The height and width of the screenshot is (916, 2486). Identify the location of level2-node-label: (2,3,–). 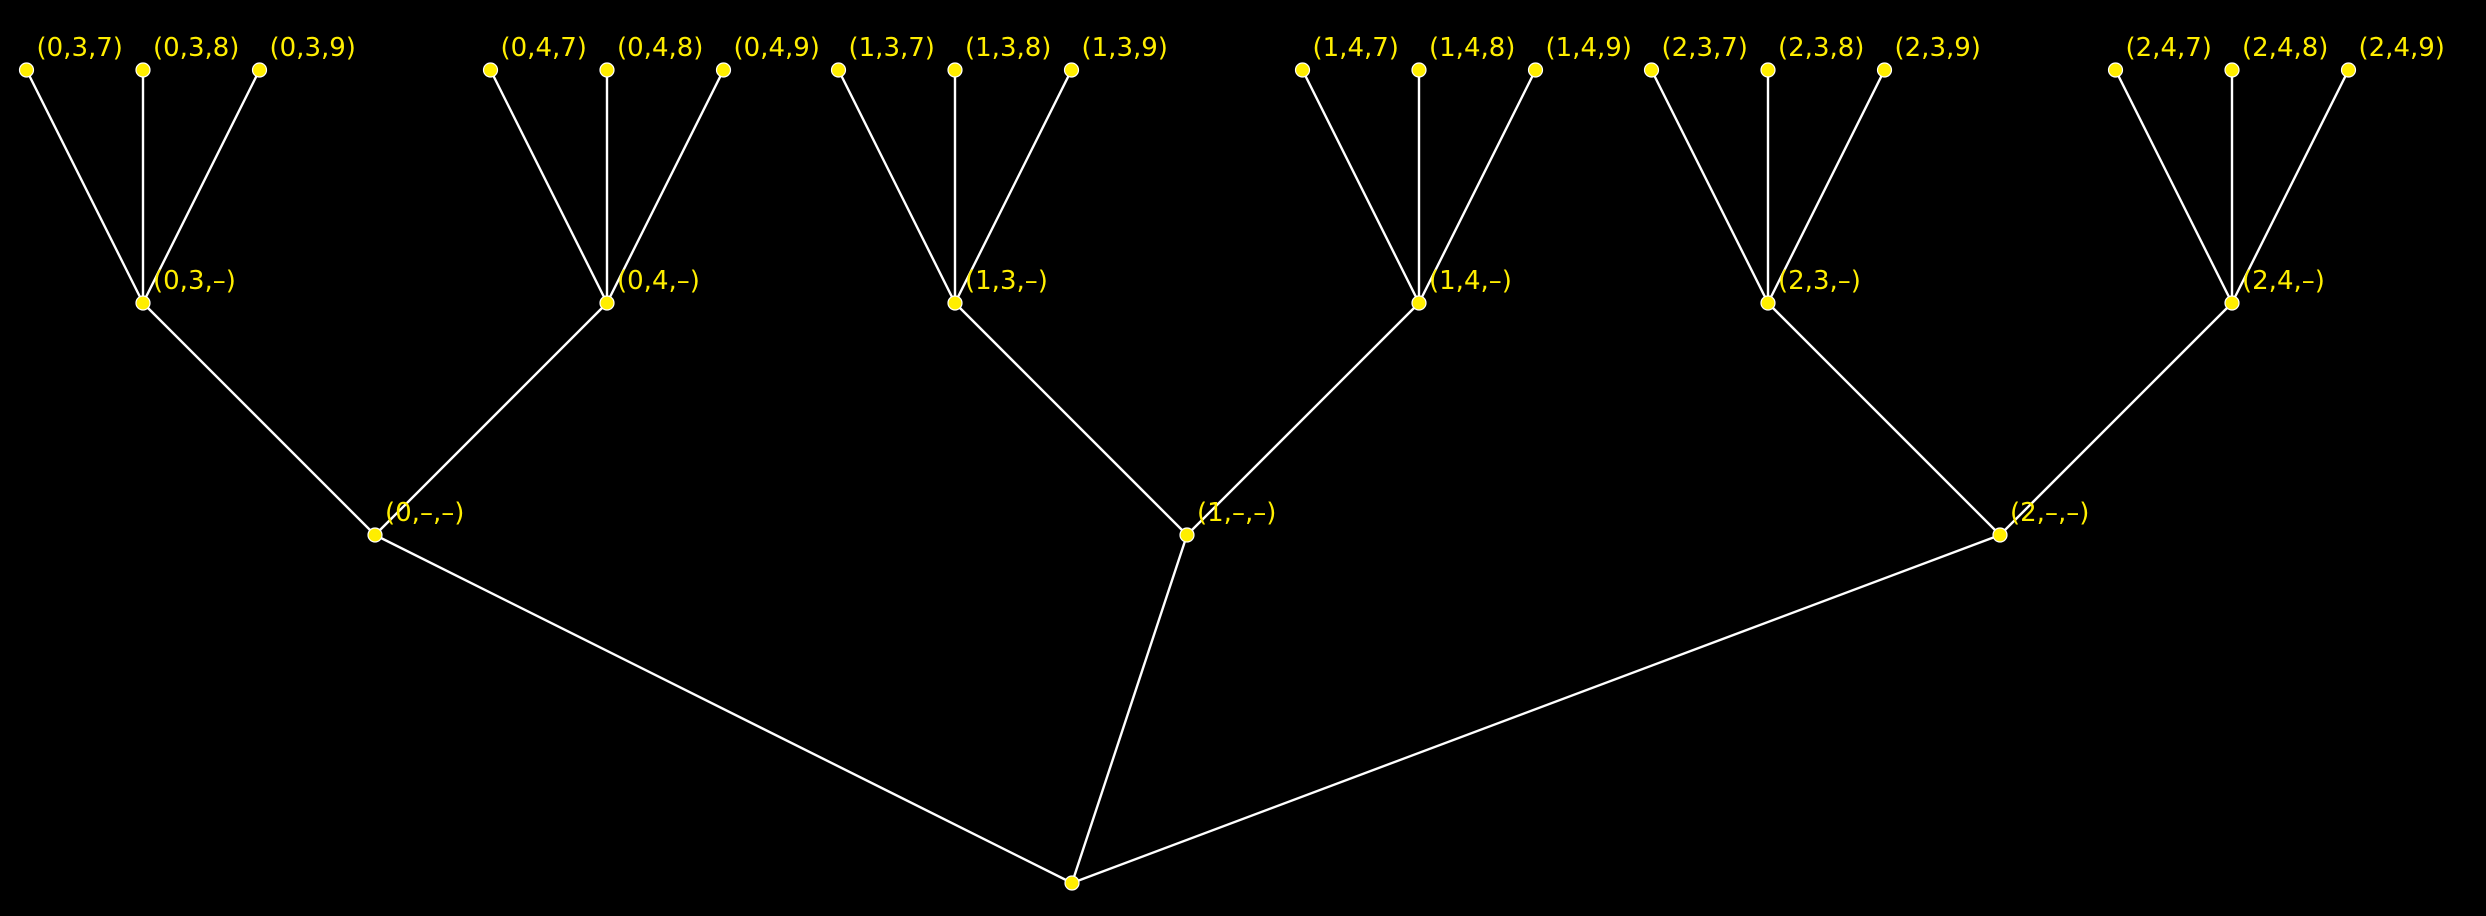
(1819, 281).